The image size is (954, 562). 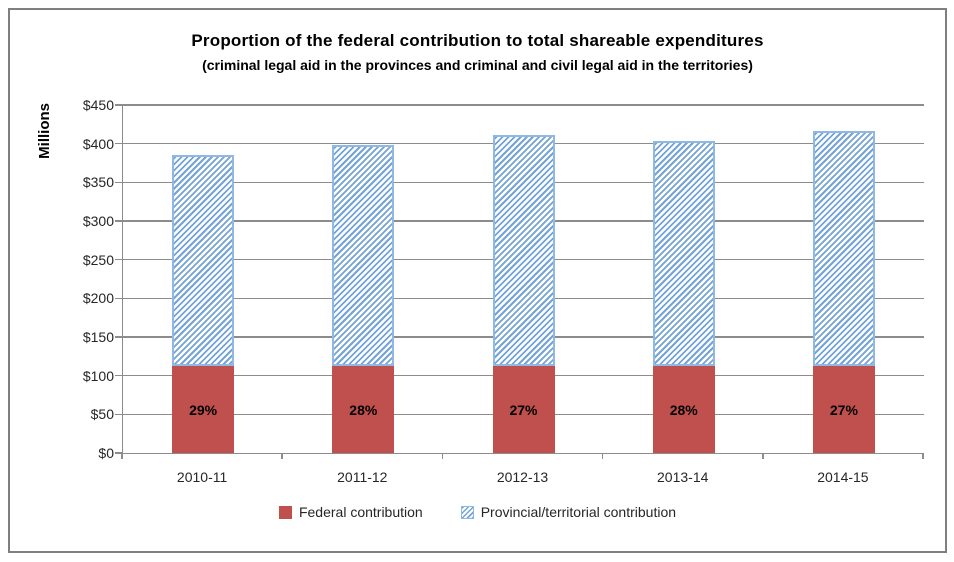 What do you see at coordinates (578, 512) in the screenshot?
I see `legend-provincial-label: Provincial/territorial contribution` at bounding box center [578, 512].